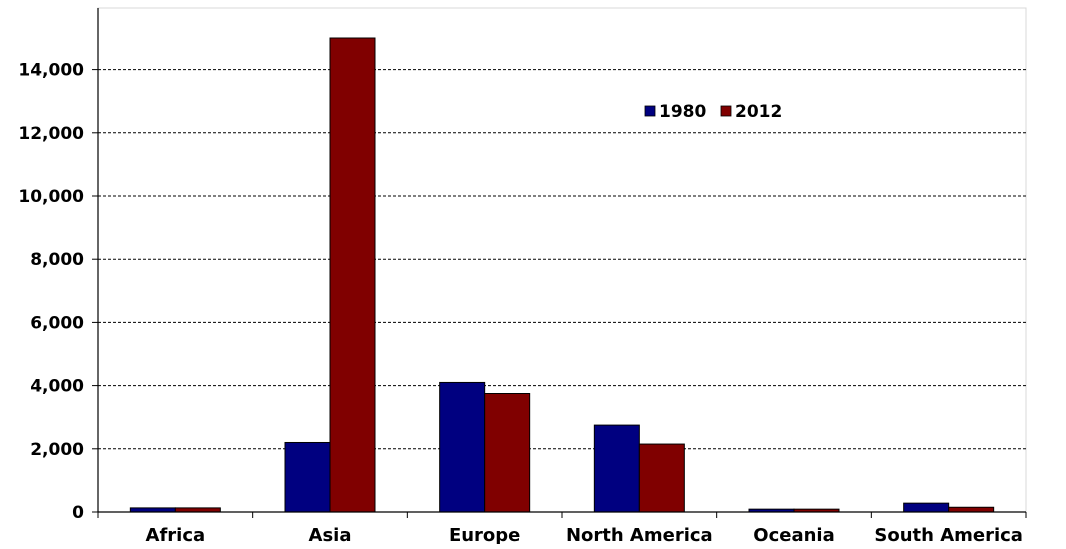 The height and width of the screenshot is (549, 1066). Describe the element at coordinates (330, 534) in the screenshot. I see `x-tick-label: Asia` at that location.